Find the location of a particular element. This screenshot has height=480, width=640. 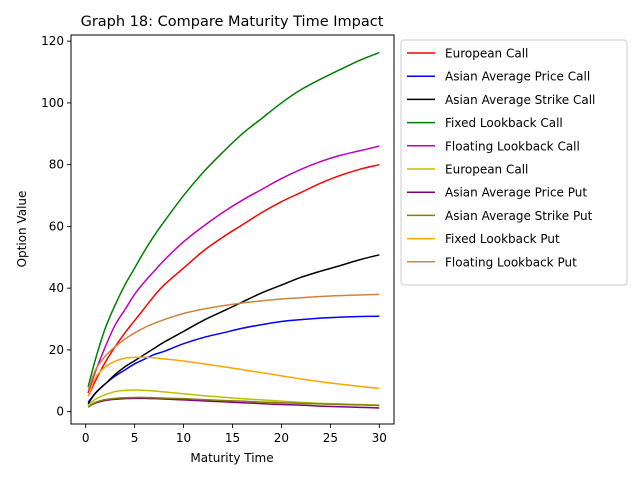

y-tick-label: 40 is located at coordinates (56, 288).